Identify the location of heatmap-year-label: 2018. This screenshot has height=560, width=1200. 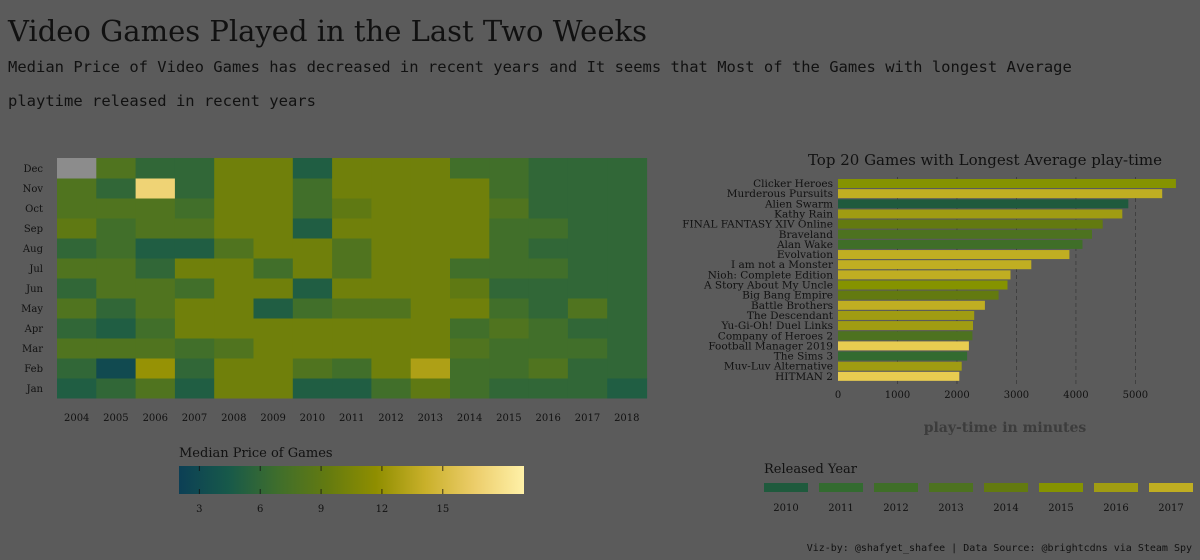
(626, 418).